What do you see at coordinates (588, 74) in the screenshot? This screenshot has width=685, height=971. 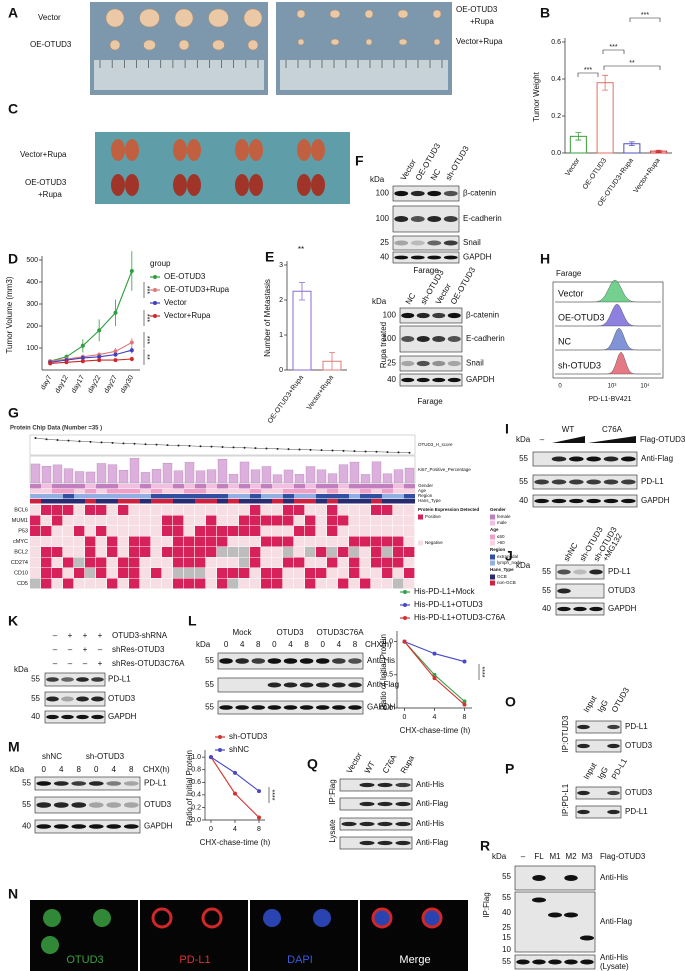 I see `bracket` at bounding box center [588, 74].